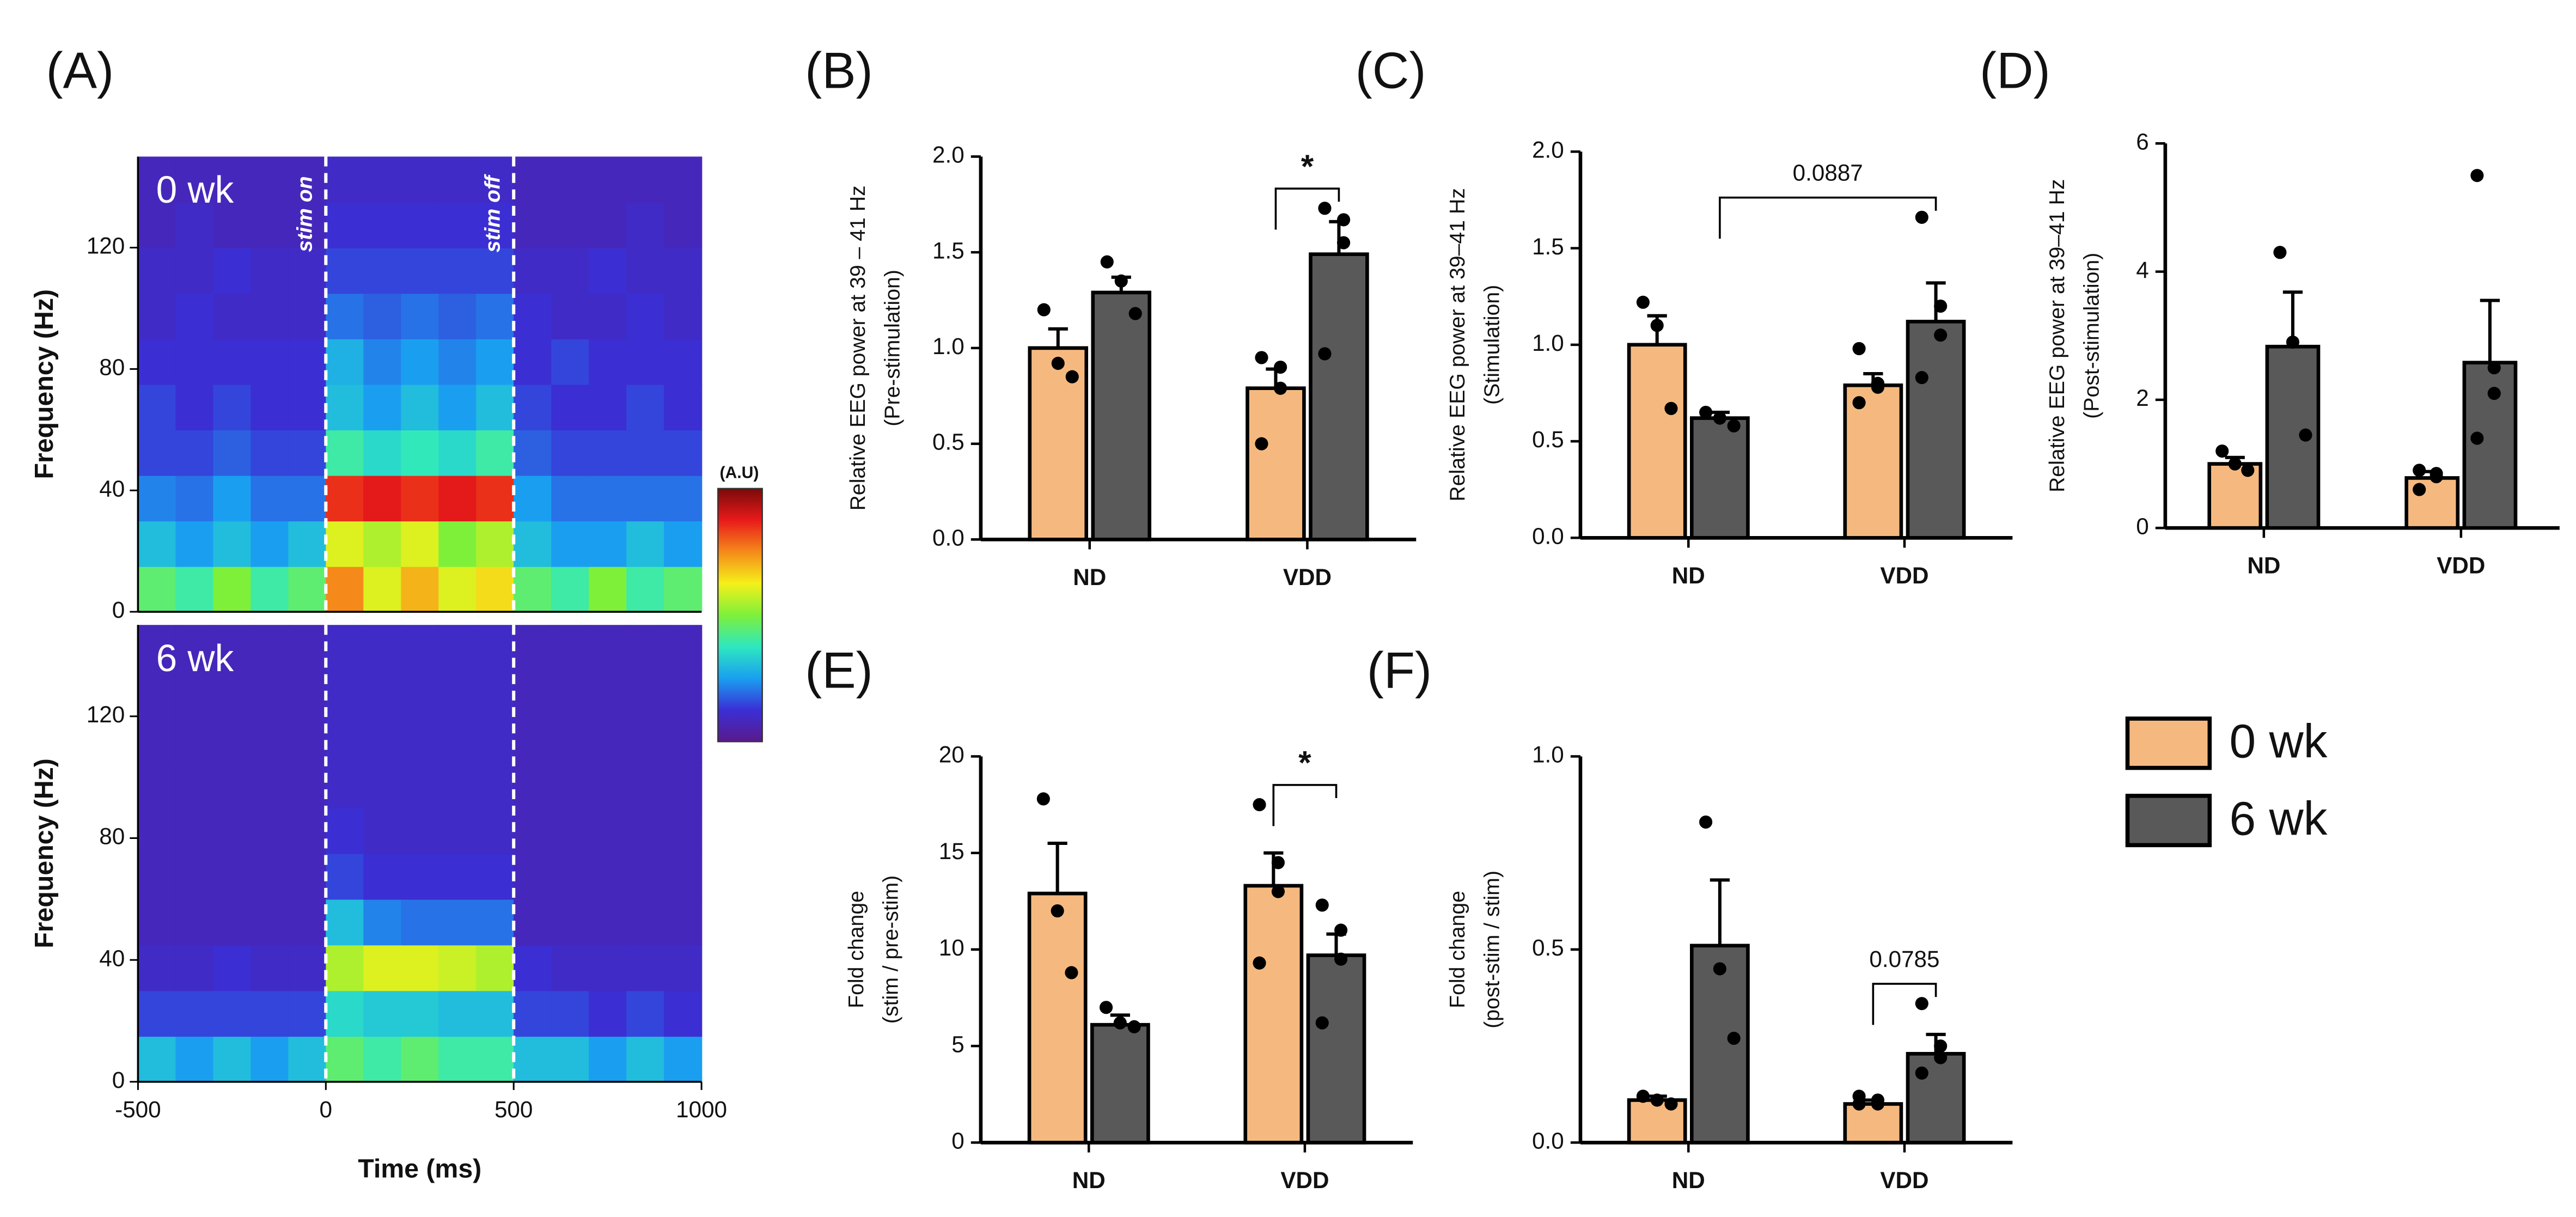 Image resolution: width=2576 pixels, height=1217 pixels. What do you see at coordinates (952, 755) in the screenshot?
I see `y-tick-label: 20` at bounding box center [952, 755].